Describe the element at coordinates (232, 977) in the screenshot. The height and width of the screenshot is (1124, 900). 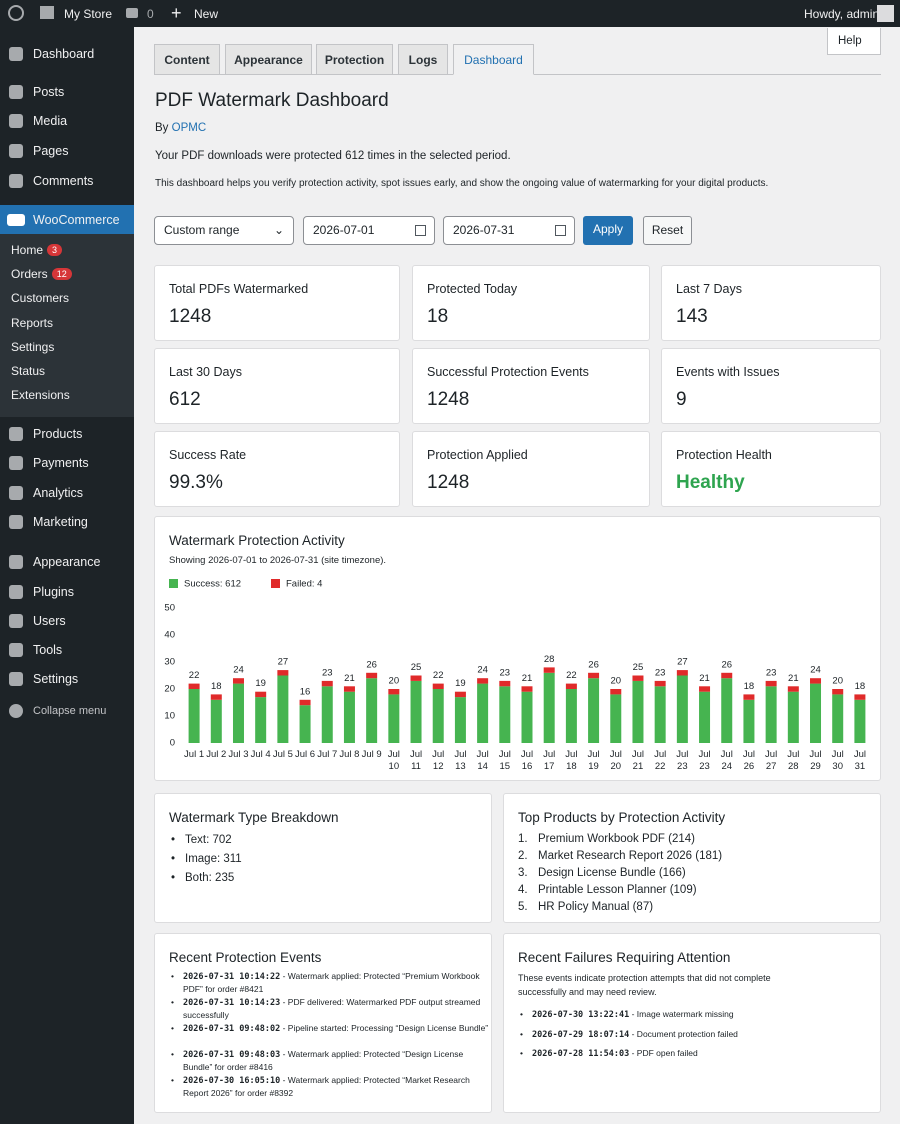
I see `event-time: 2026-07-31 10:14:22` at that location.